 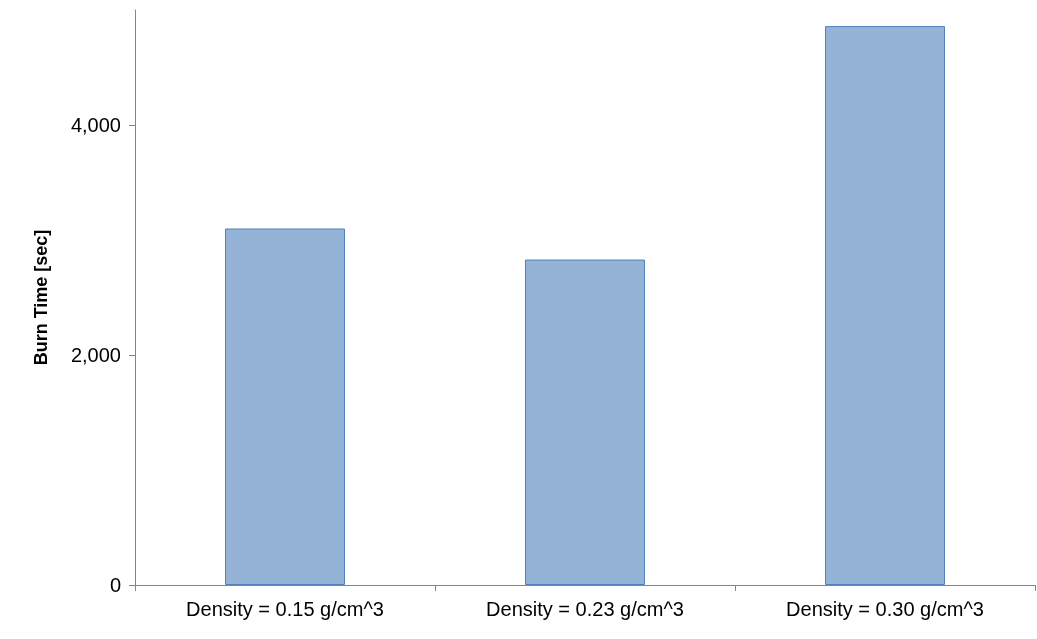 I want to click on y-tick-label: 2,000, so click(x=95, y=355).